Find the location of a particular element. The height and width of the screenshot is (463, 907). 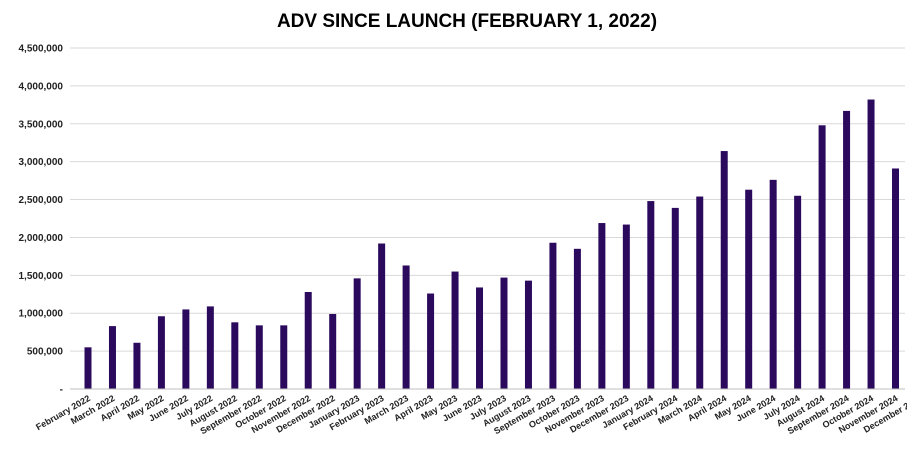

y-tick-label: 2,500,000 is located at coordinates (41, 200).